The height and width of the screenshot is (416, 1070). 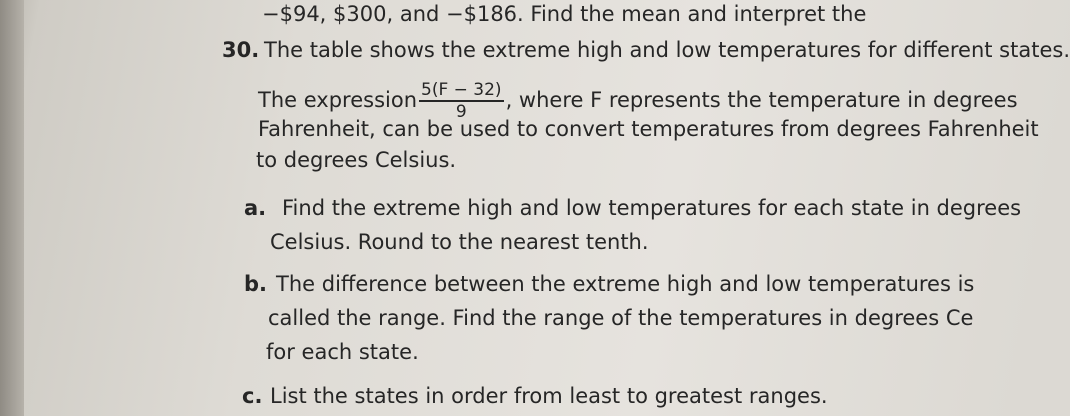 What do you see at coordinates (461, 112) in the screenshot?
I see `fraction-denominator: 9` at bounding box center [461, 112].